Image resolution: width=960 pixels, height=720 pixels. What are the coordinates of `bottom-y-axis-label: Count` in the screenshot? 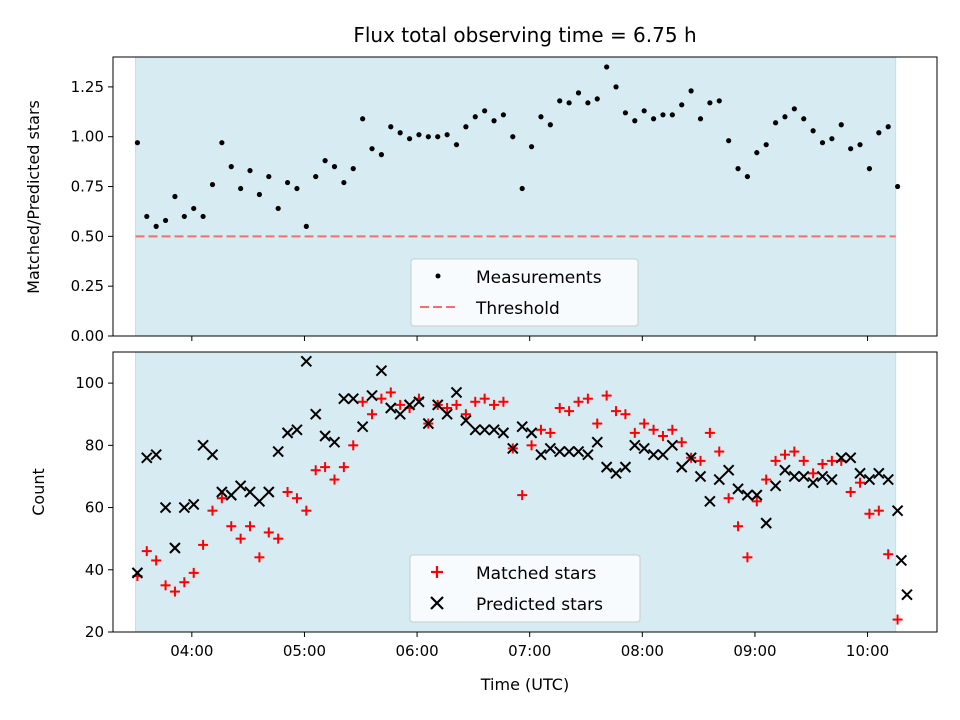 It's located at (38, 492).